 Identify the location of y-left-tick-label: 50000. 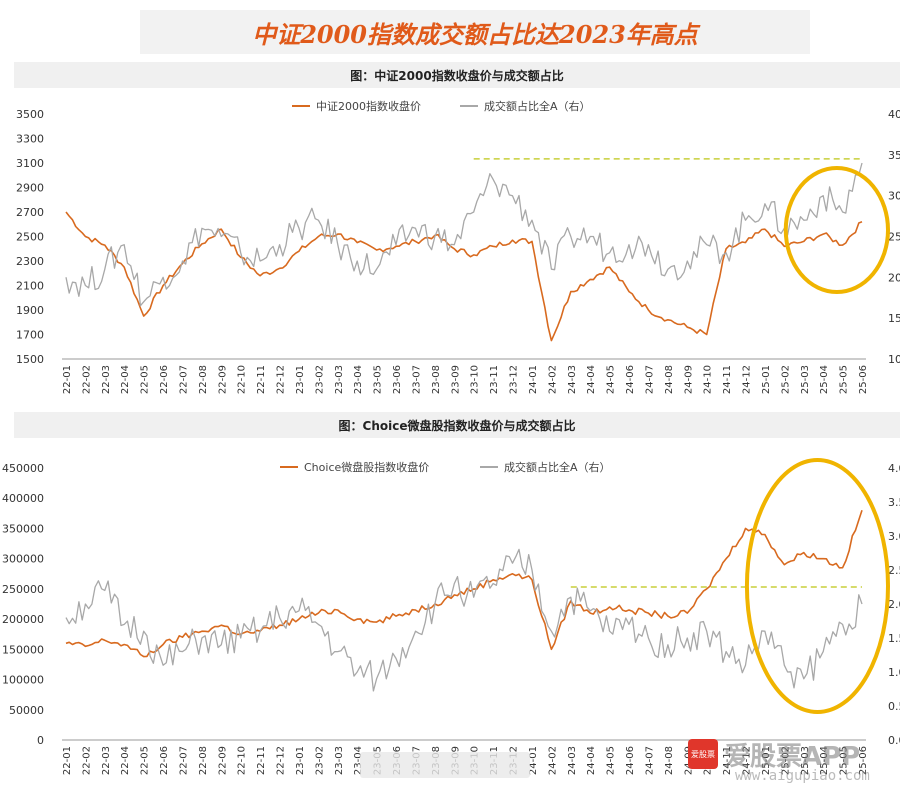
(26, 710).